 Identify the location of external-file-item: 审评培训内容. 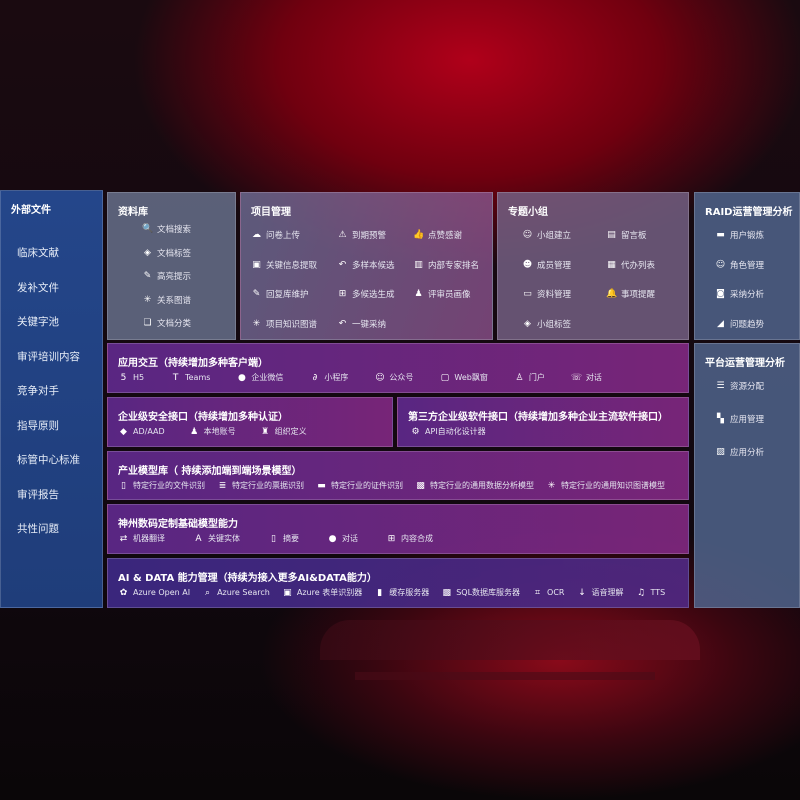
(48, 356).